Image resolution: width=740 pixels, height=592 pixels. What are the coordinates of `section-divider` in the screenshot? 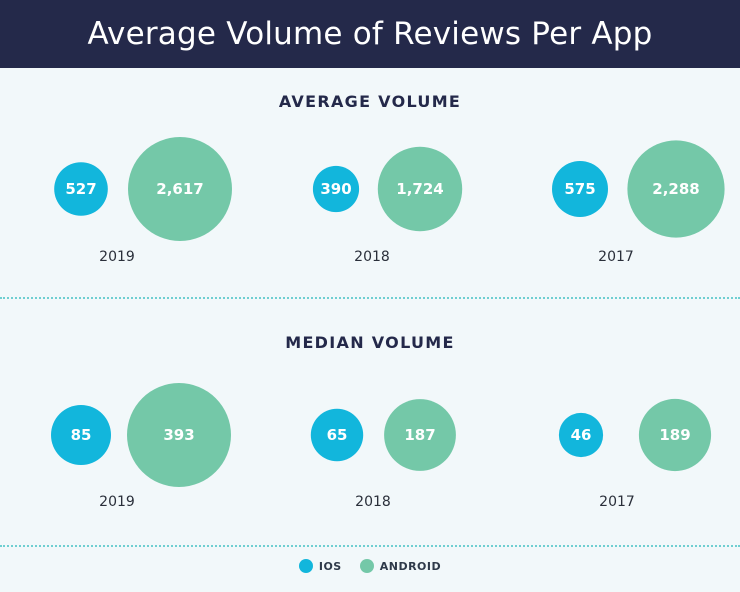 It's located at (370, 298).